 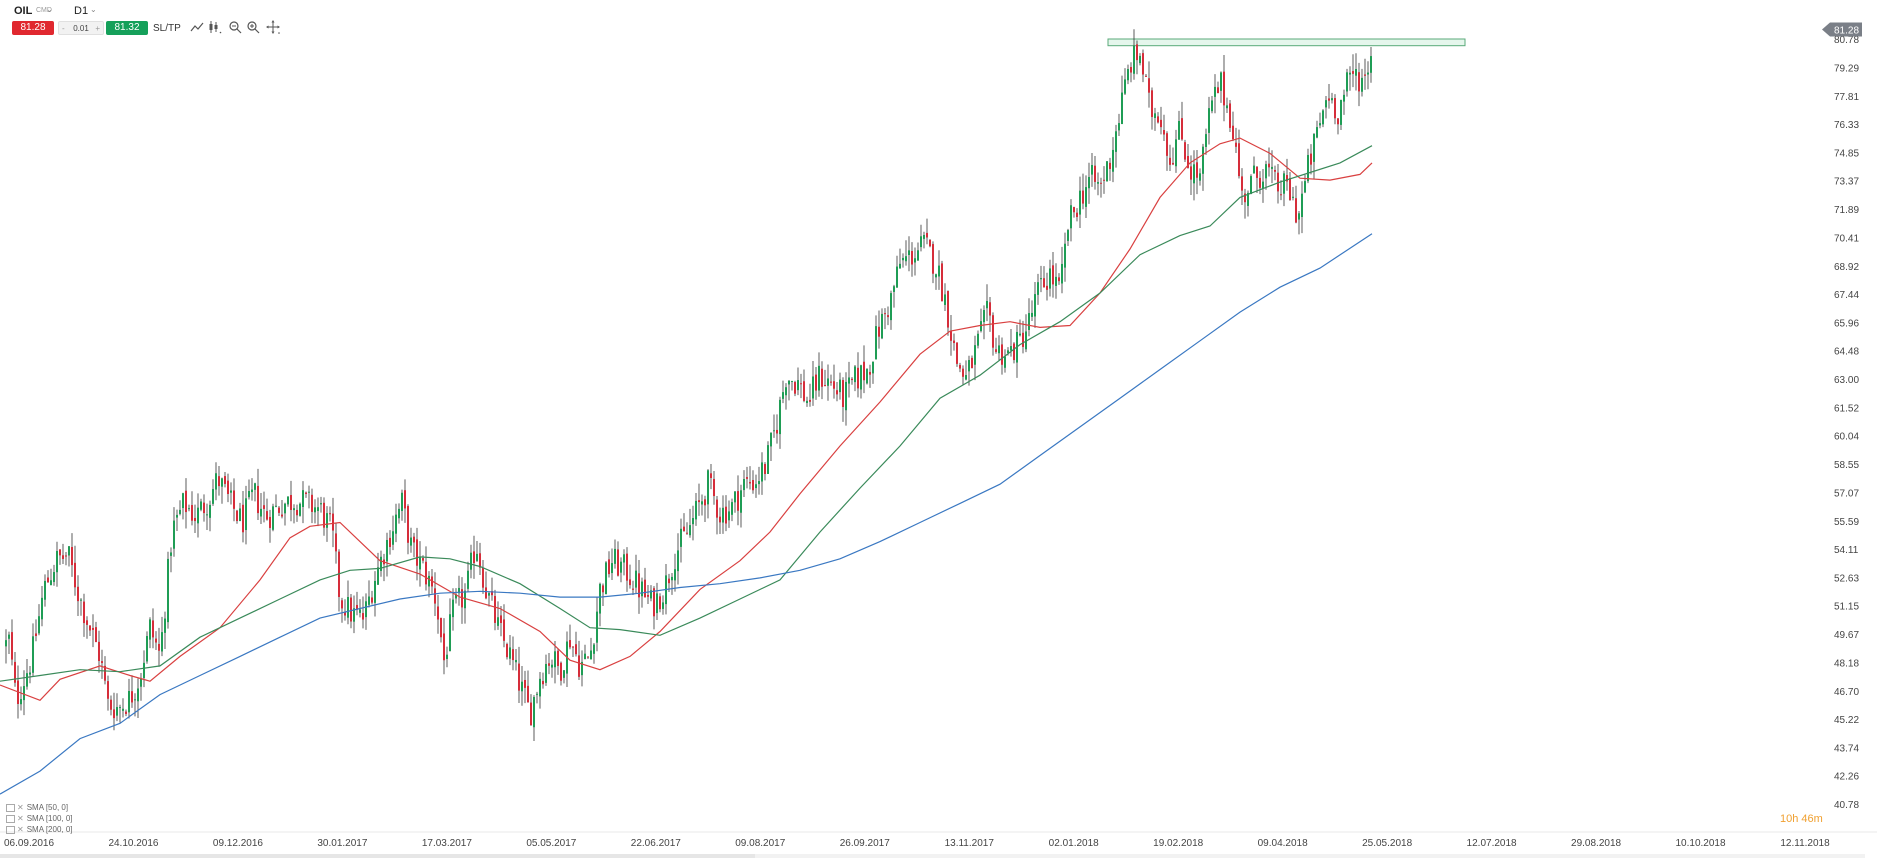 What do you see at coordinates (63, 28) in the screenshot?
I see `lot-minus-button: -` at bounding box center [63, 28].